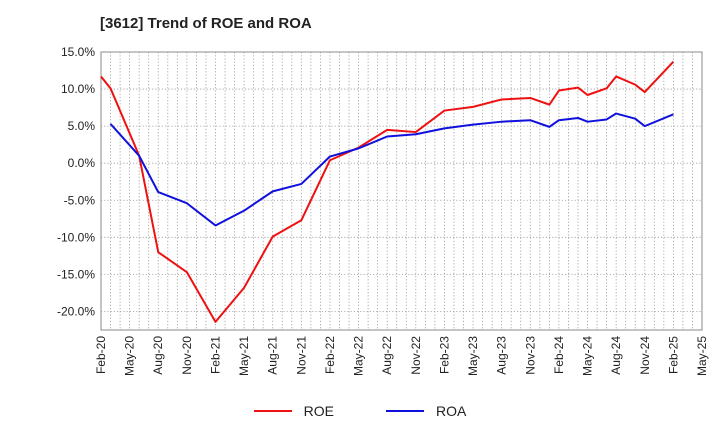  What do you see at coordinates (616, 355) in the screenshot?
I see `x-tick-label: Aug-24` at bounding box center [616, 355].